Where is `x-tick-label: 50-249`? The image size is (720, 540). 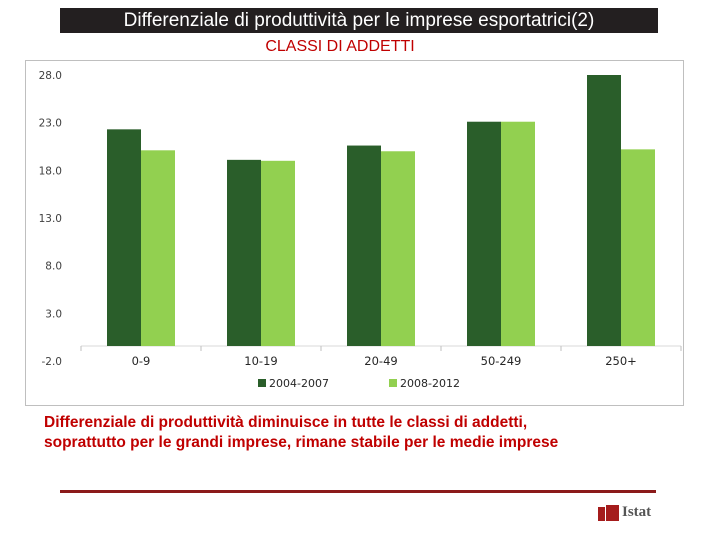
x-tick-label: 50-249 is located at coordinates (501, 361).